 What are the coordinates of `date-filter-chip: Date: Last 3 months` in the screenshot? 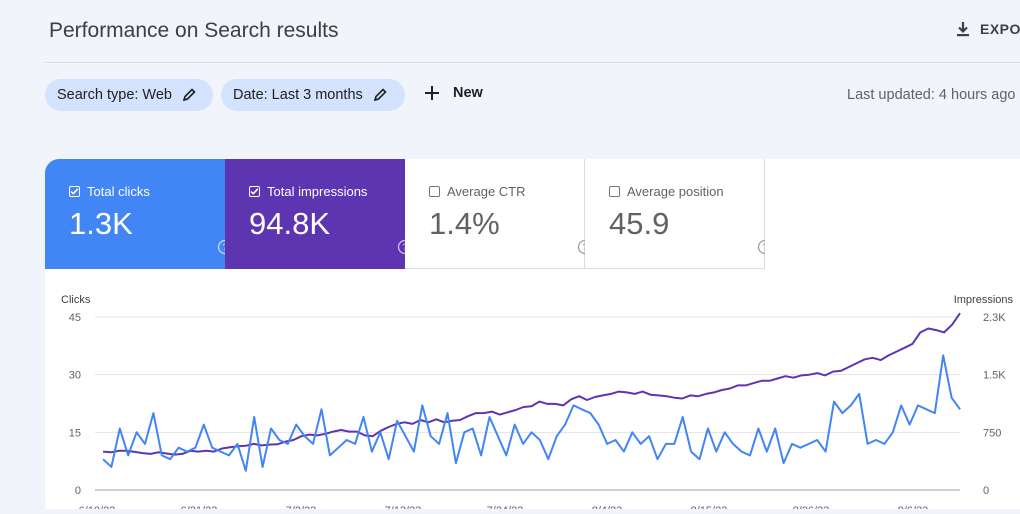 It's located at (313, 95).